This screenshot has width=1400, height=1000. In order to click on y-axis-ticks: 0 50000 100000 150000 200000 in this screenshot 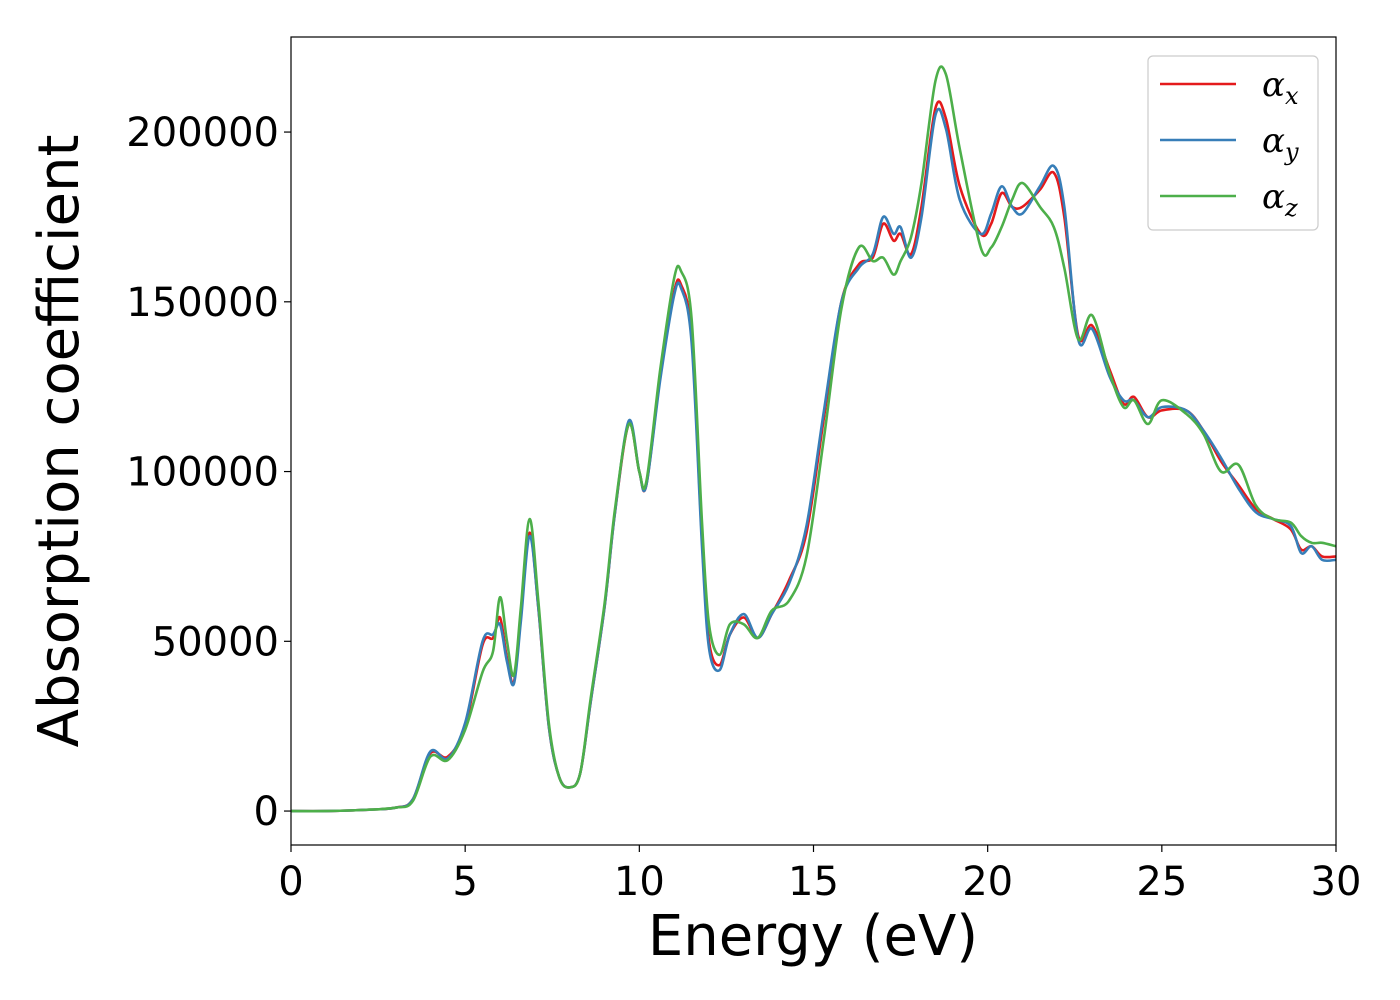, I will do `click(208, 472)`.